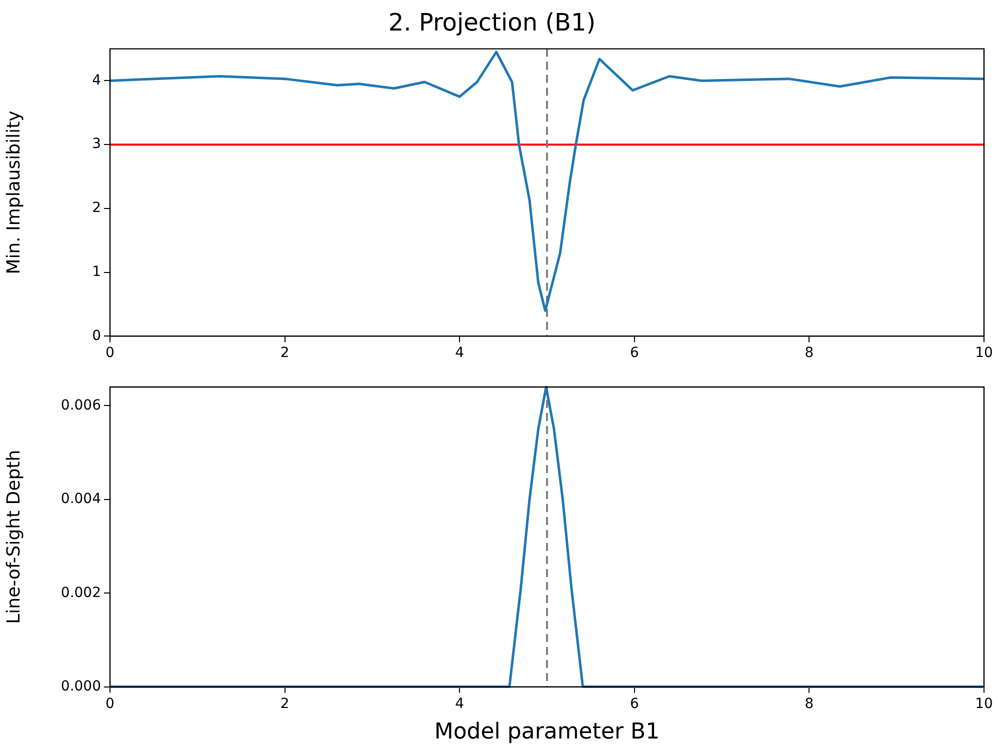 This screenshot has height=750, width=1000. Describe the element at coordinates (547, 732) in the screenshot. I see `x-axis-title: Model parameter B1` at that location.